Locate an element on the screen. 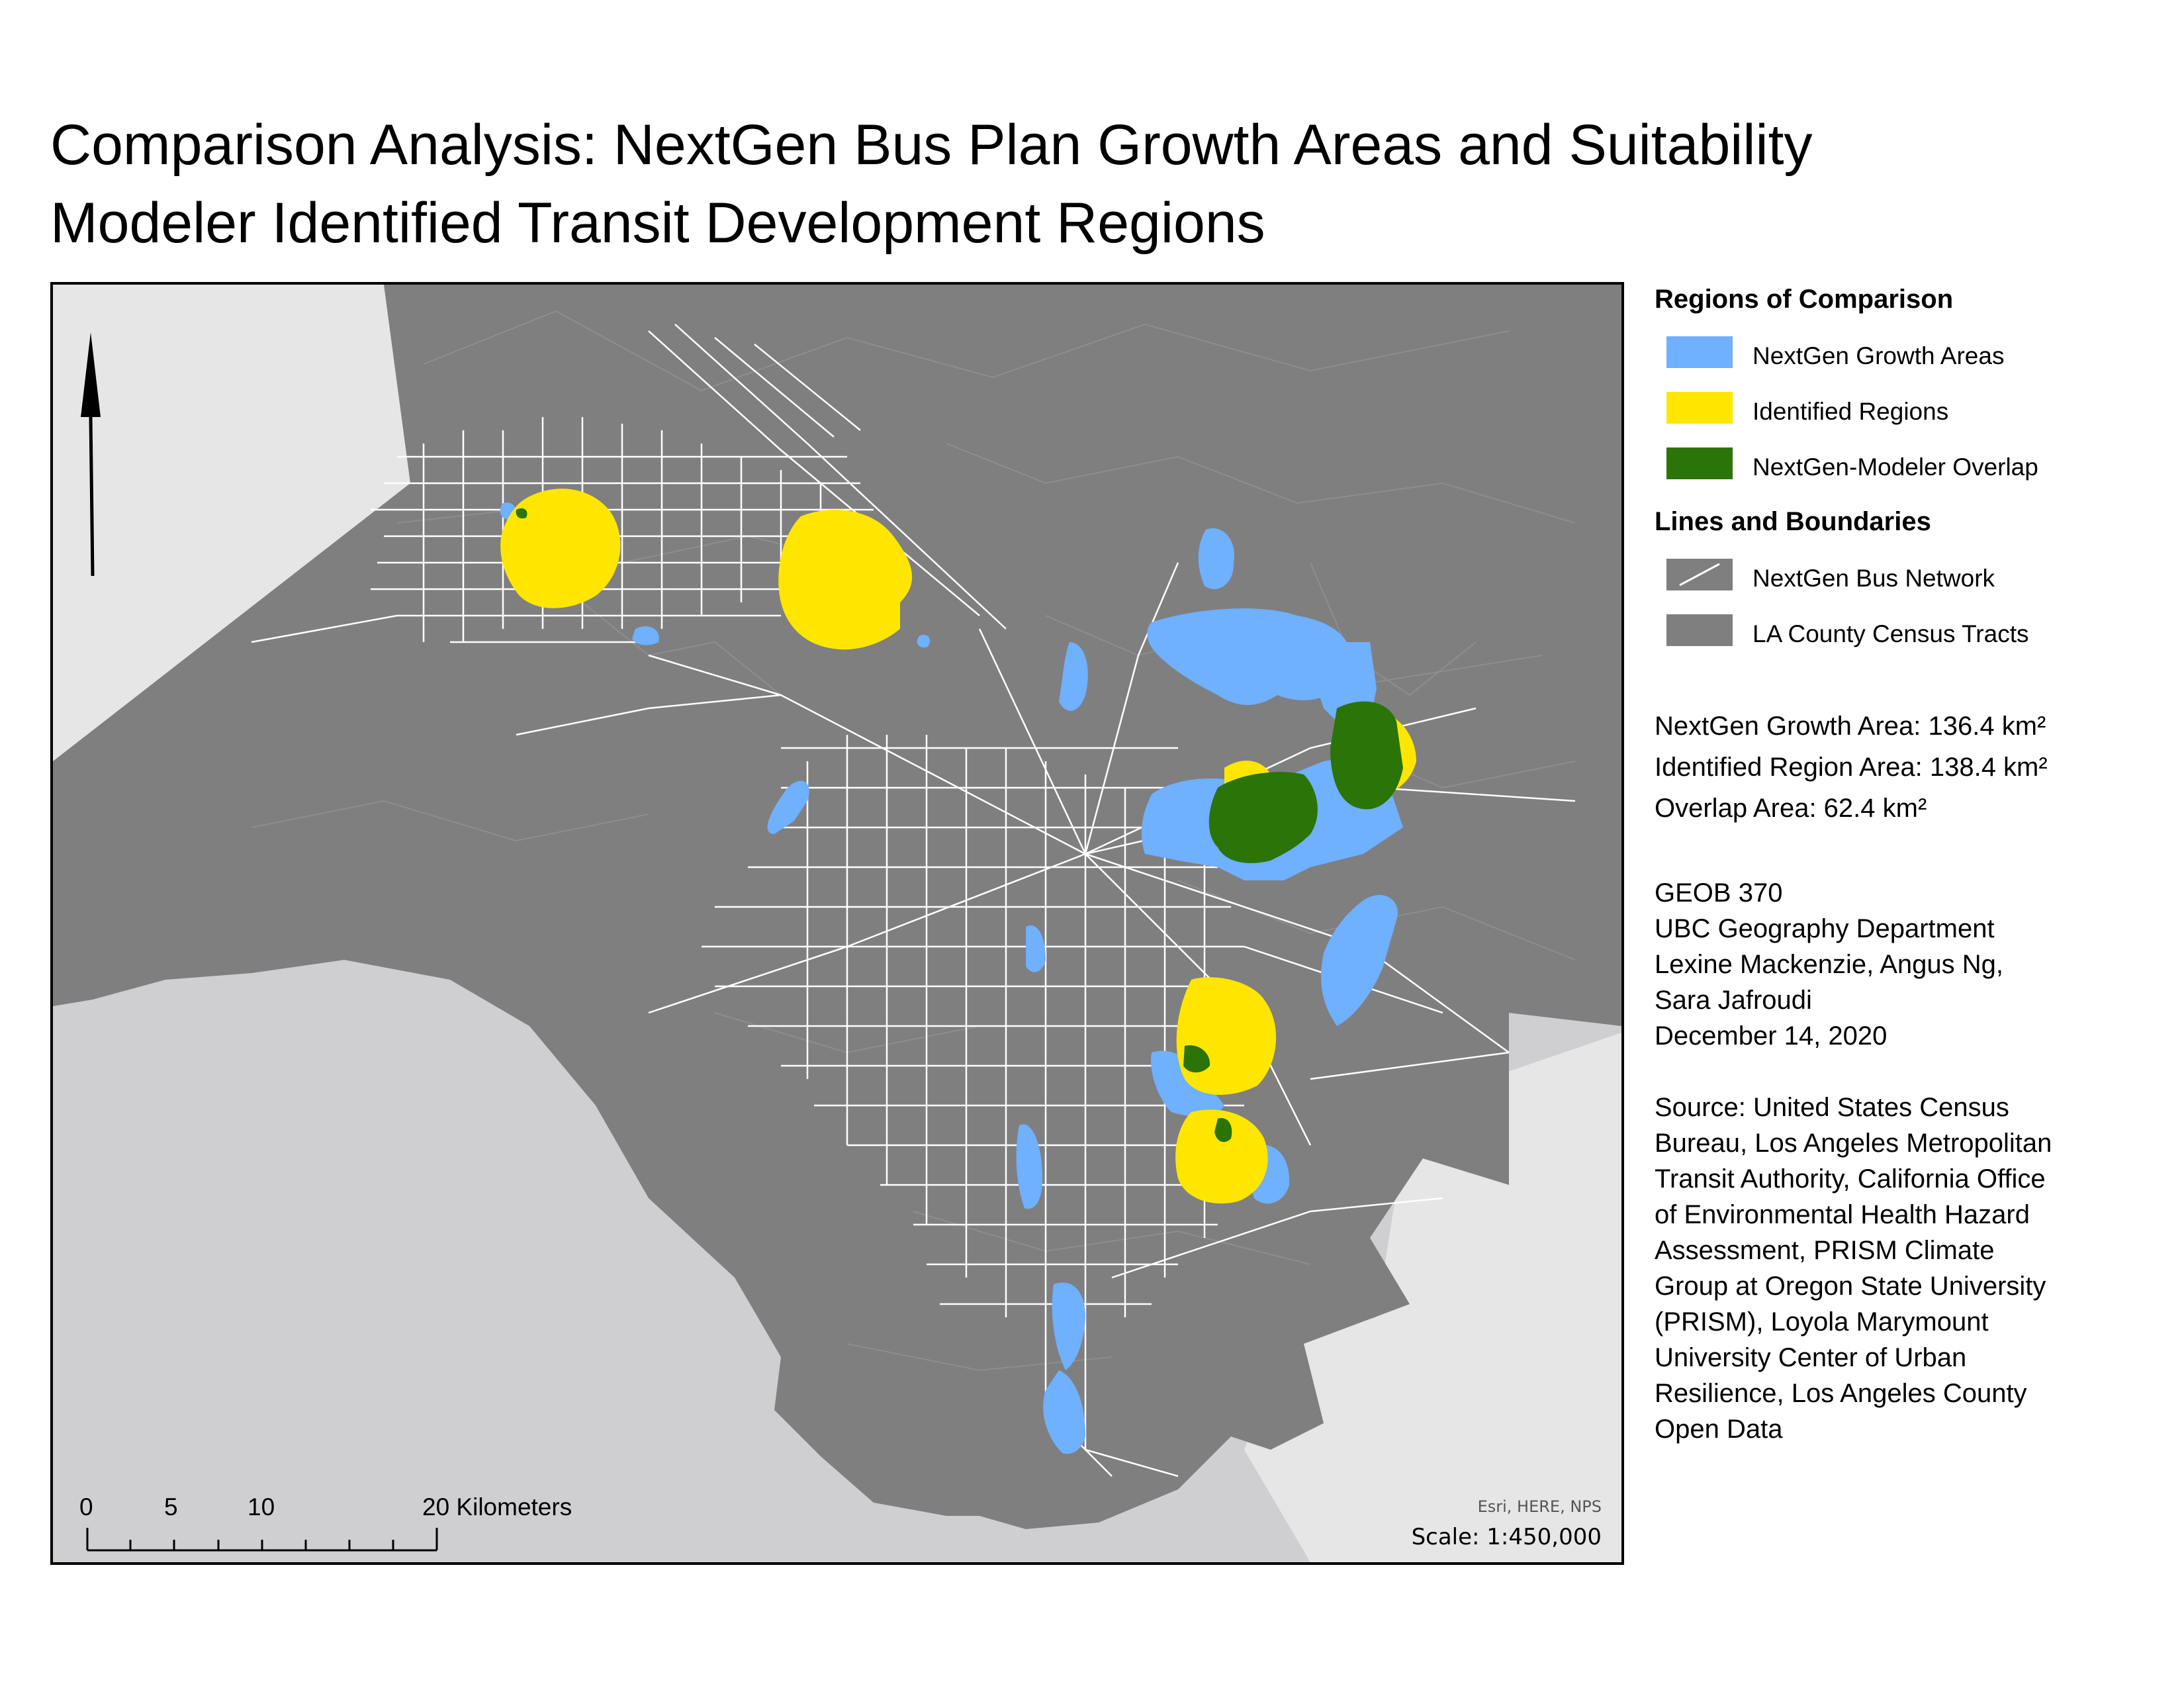 Image resolution: width=2184 pixels, height=1688 pixels. swatch-nextgen-growth is located at coordinates (1699, 352).